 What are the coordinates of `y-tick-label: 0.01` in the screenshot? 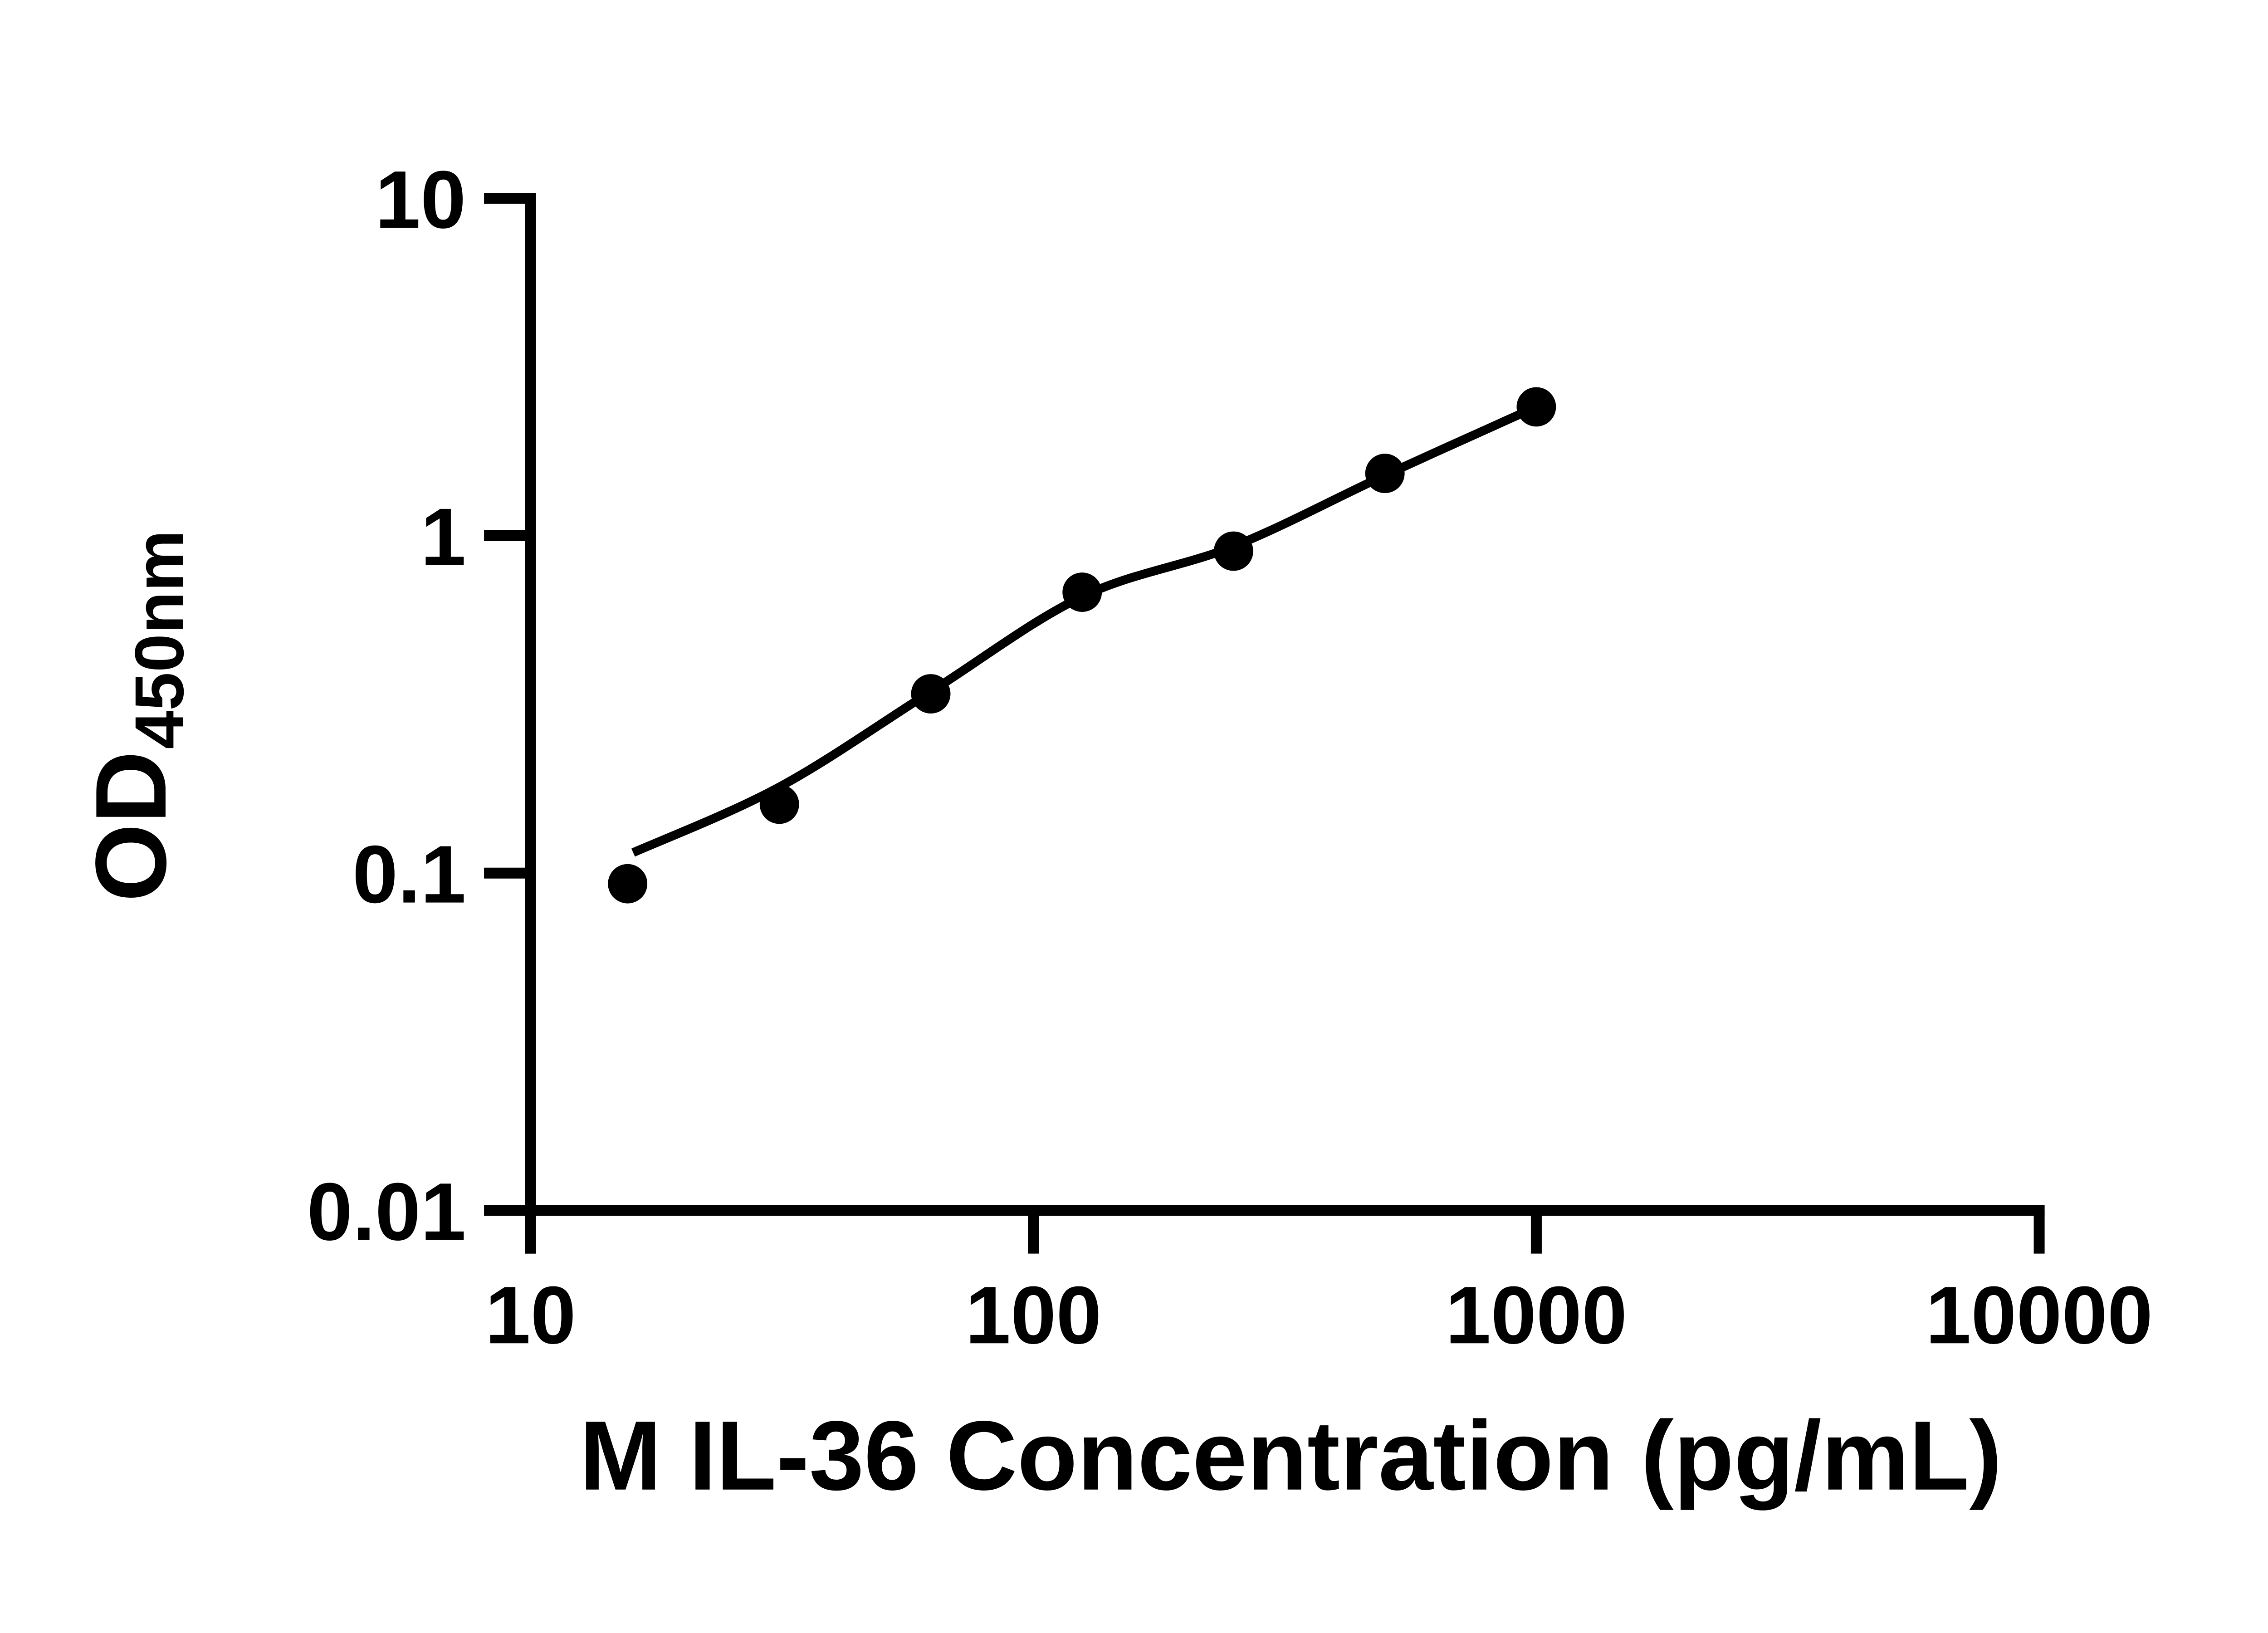 It's located at (387, 1211).